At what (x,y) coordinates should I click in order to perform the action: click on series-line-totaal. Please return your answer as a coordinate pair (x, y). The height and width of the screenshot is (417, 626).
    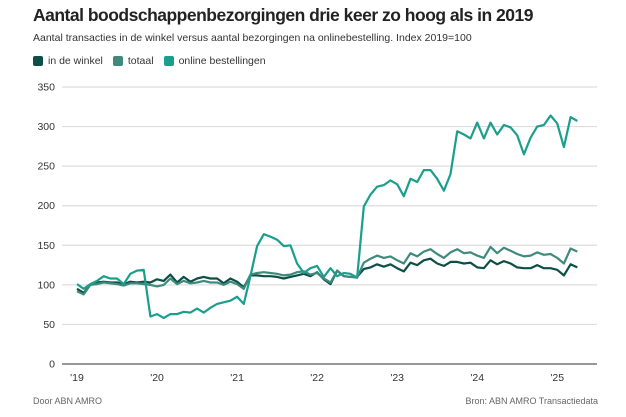
    Looking at the image, I should click on (327, 270).